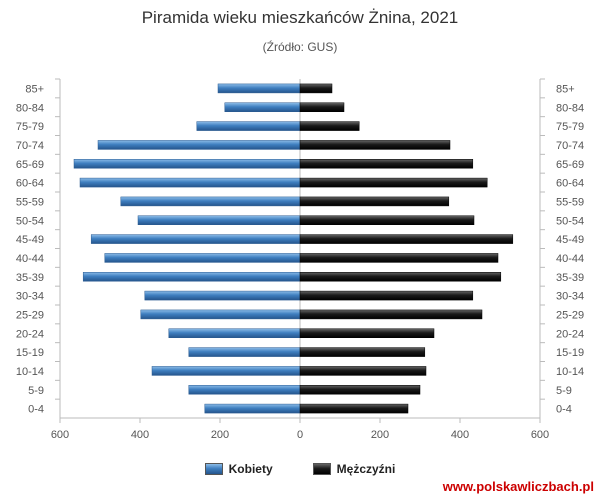 This screenshot has width=600, height=500. What do you see at coordinates (570, 315) in the screenshot?
I see `category-label-right: 25-29` at bounding box center [570, 315].